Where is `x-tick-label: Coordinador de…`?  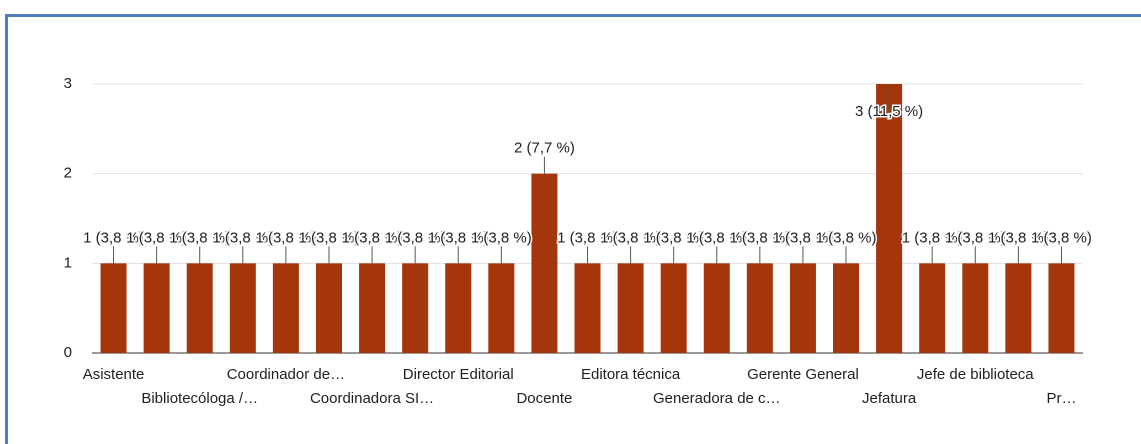
x-tick-label: Coordinador de… is located at coordinates (286, 374).